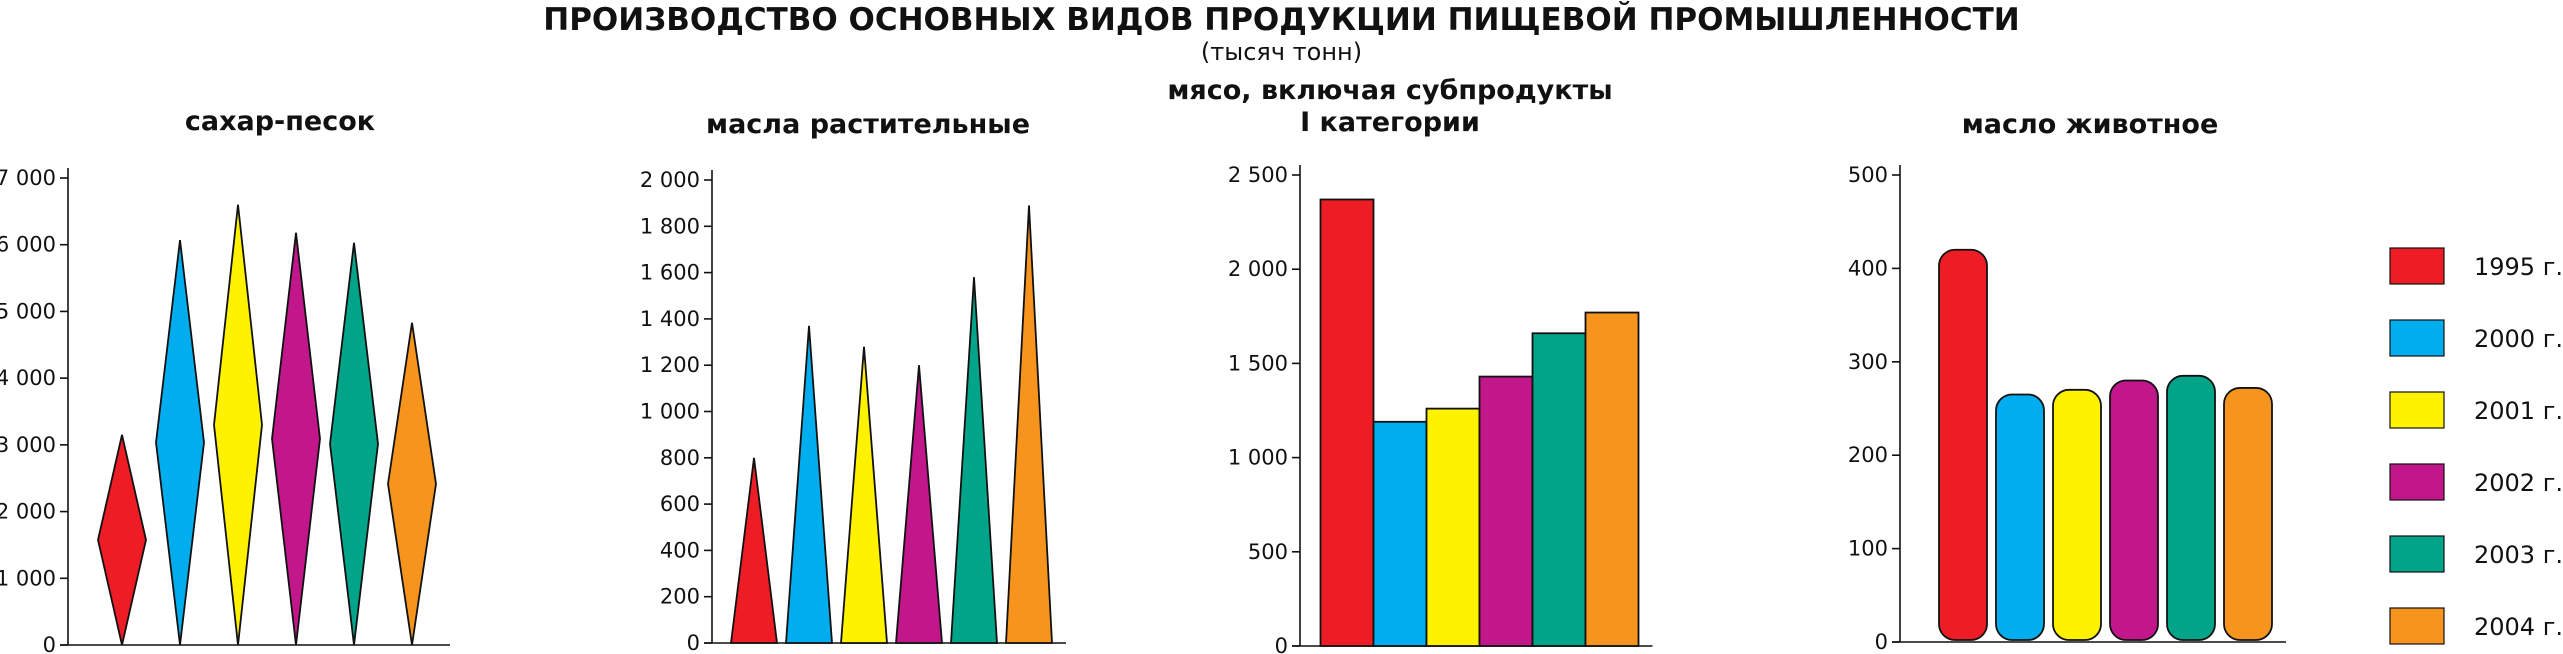  Describe the element at coordinates (2067, 381) in the screenshot. I see `chart-panel-4: масло животное 0 100 200 300 400 500` at that location.